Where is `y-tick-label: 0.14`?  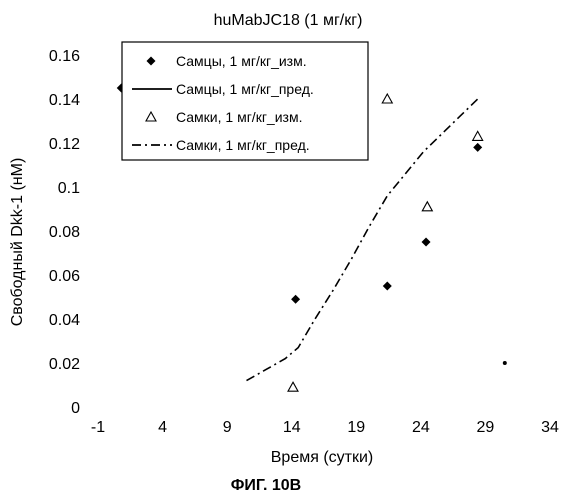
y-tick-label: 0.14 is located at coordinates (64, 100).